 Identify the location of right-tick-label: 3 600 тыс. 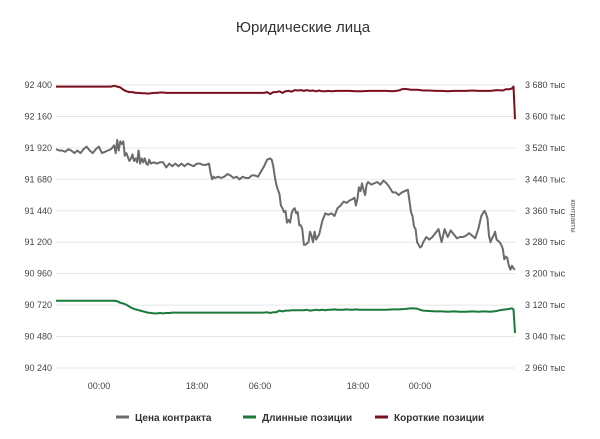
(545, 116).